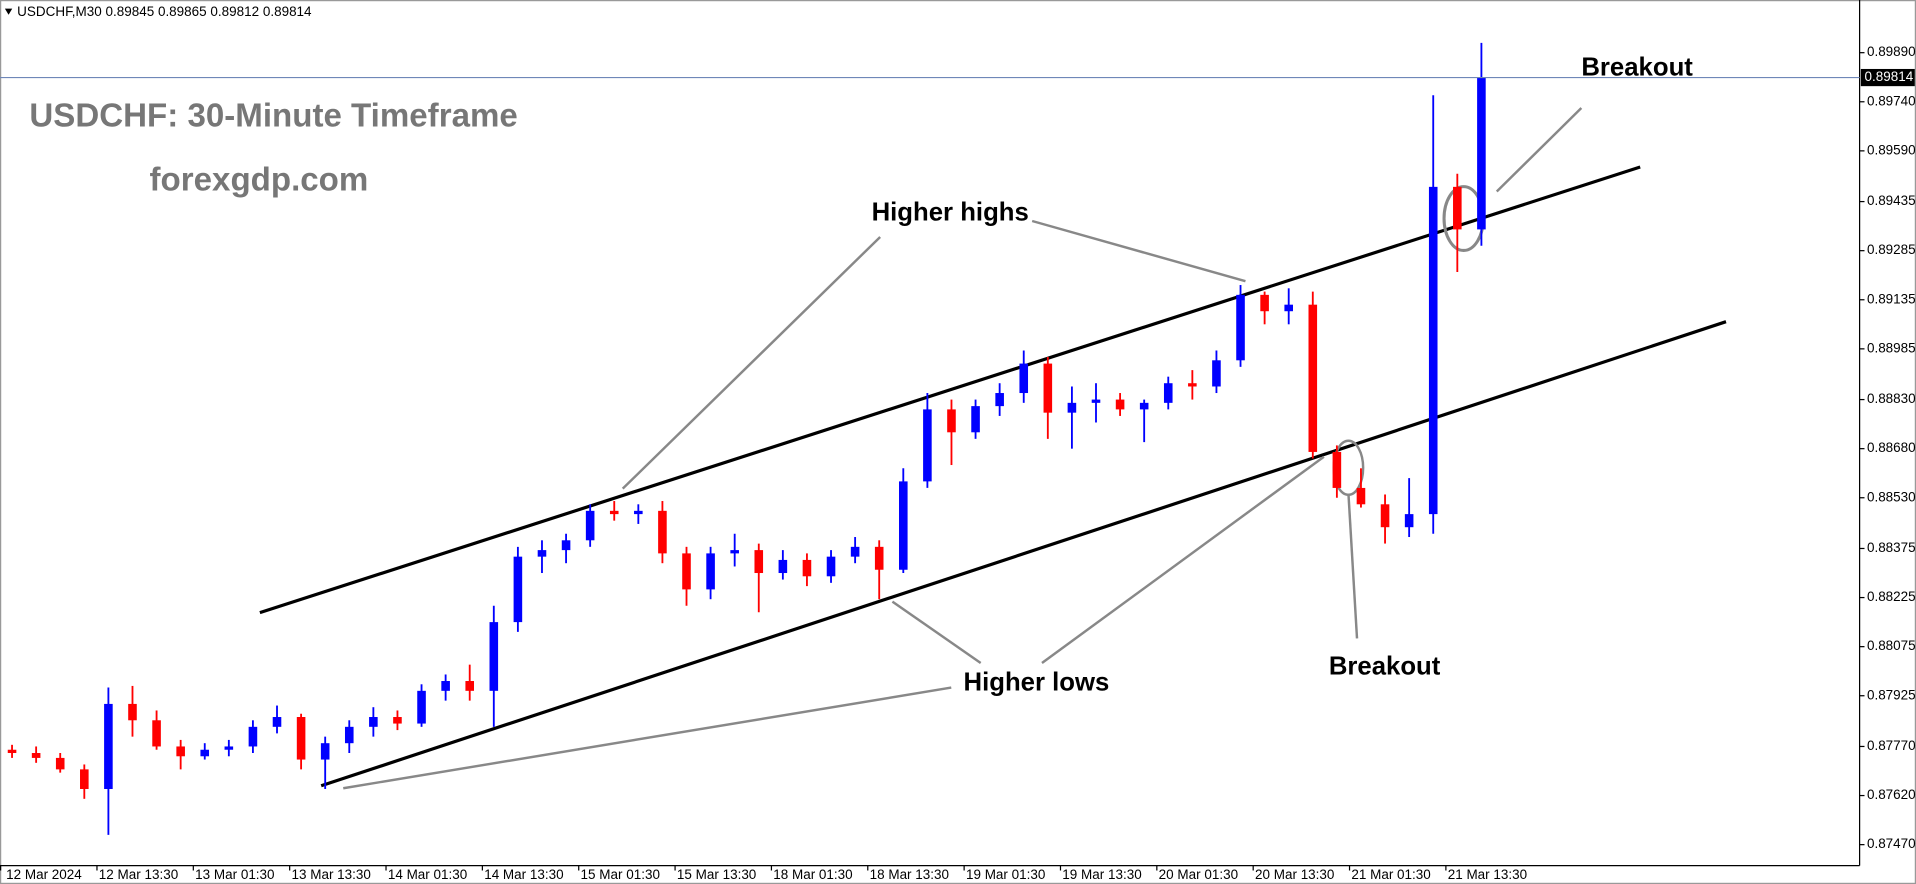 This screenshot has width=1916, height=884. I want to click on y-tick-label: 0.87770, so click(1891, 745).